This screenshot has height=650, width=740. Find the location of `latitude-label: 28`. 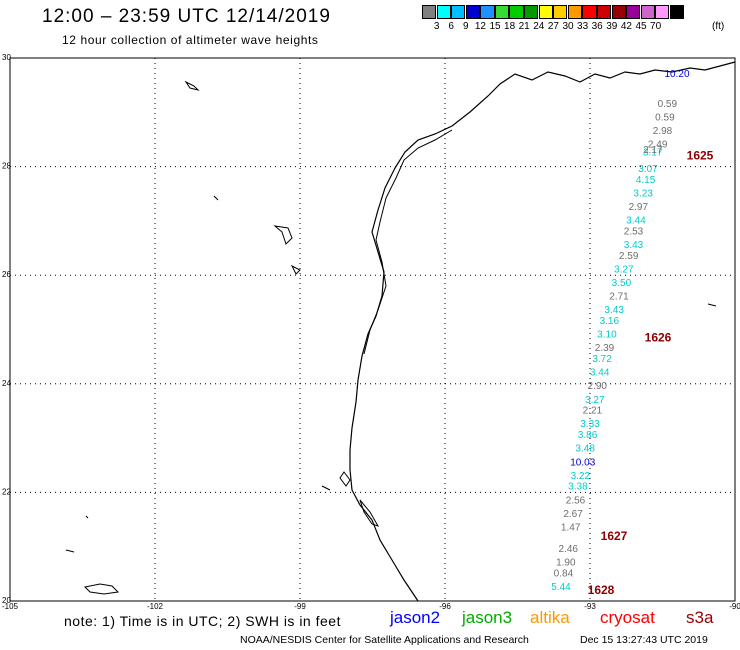

latitude-label: 28 is located at coordinates (6, 166).